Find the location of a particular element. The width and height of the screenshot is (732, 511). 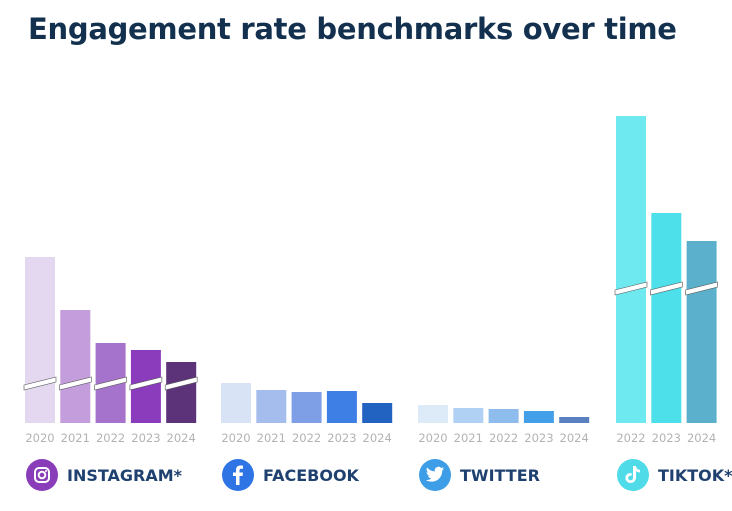

bar-group-instagram: 2020 2021 2022 2023 2024 is located at coordinates (110, 351).